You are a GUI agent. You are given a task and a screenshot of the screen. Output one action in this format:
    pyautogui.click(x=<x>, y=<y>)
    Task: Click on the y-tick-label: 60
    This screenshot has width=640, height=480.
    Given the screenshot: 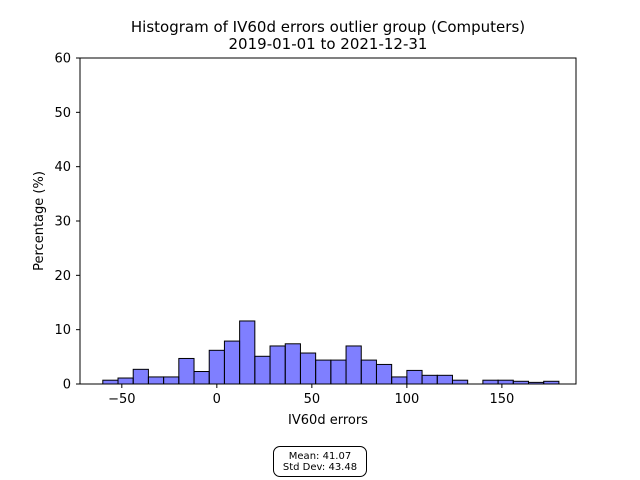 What is the action you would take?
    pyautogui.click(x=62, y=59)
    